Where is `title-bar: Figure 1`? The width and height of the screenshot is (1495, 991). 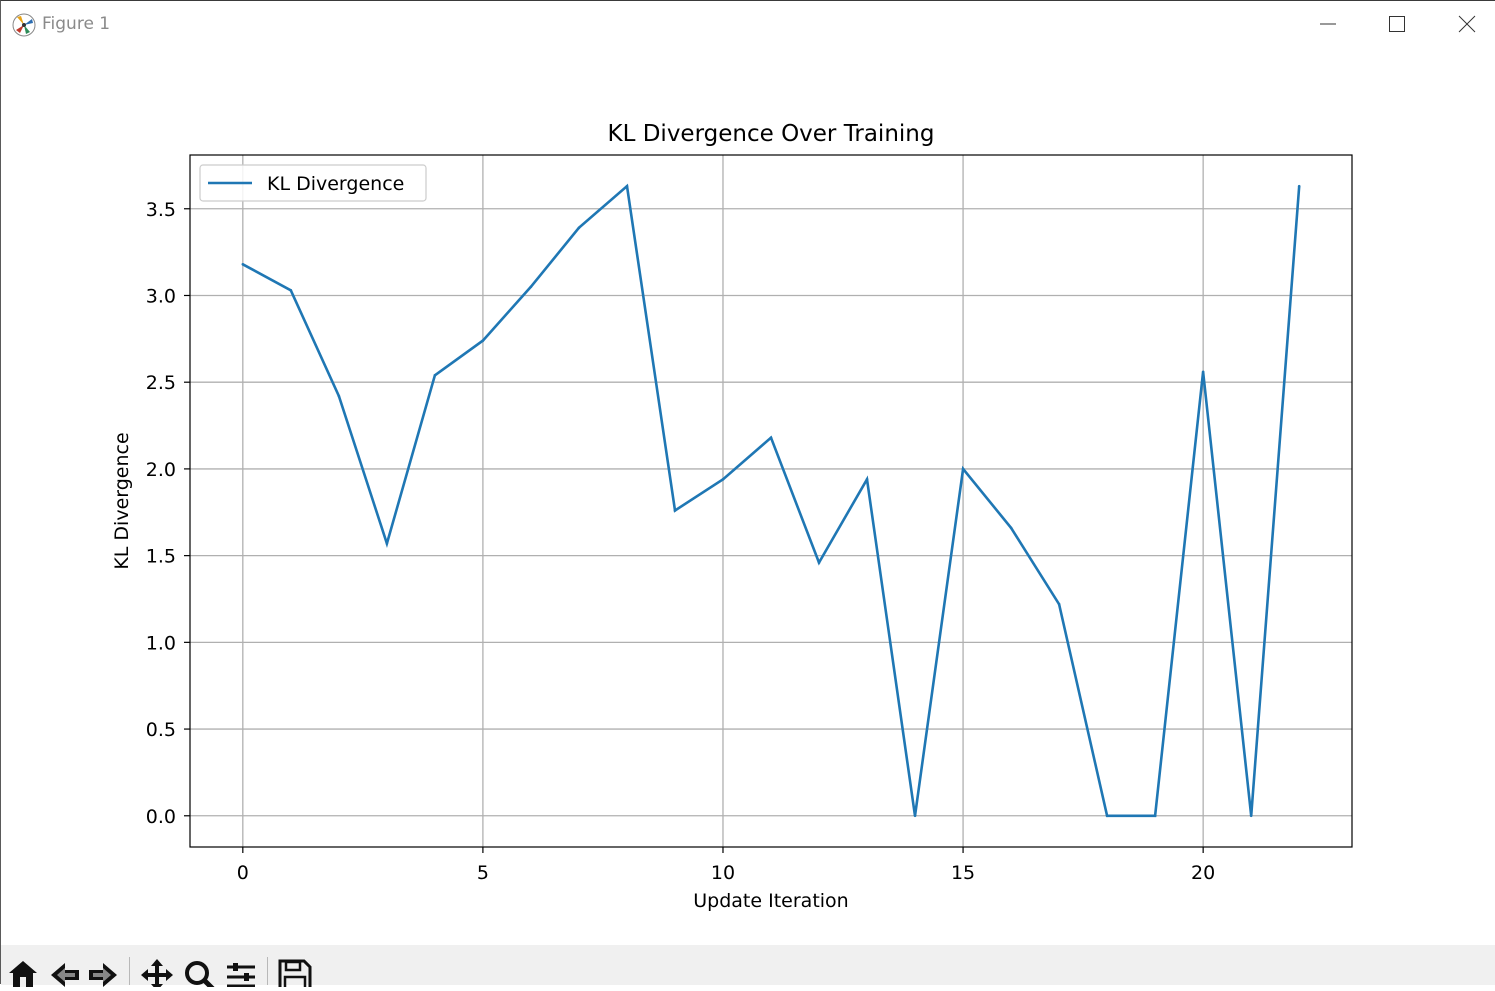 title-bar: Figure 1 is located at coordinates (748, 24).